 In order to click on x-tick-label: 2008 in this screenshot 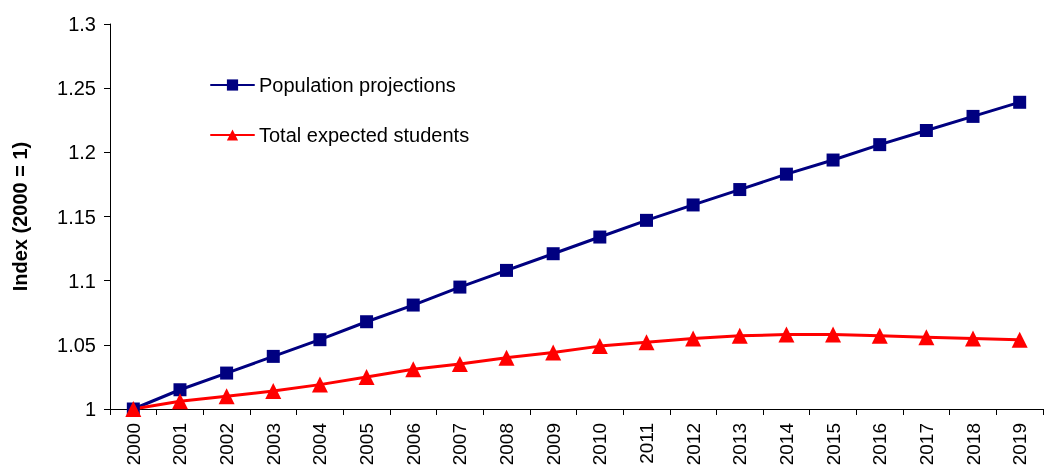, I will do `click(507, 444)`.